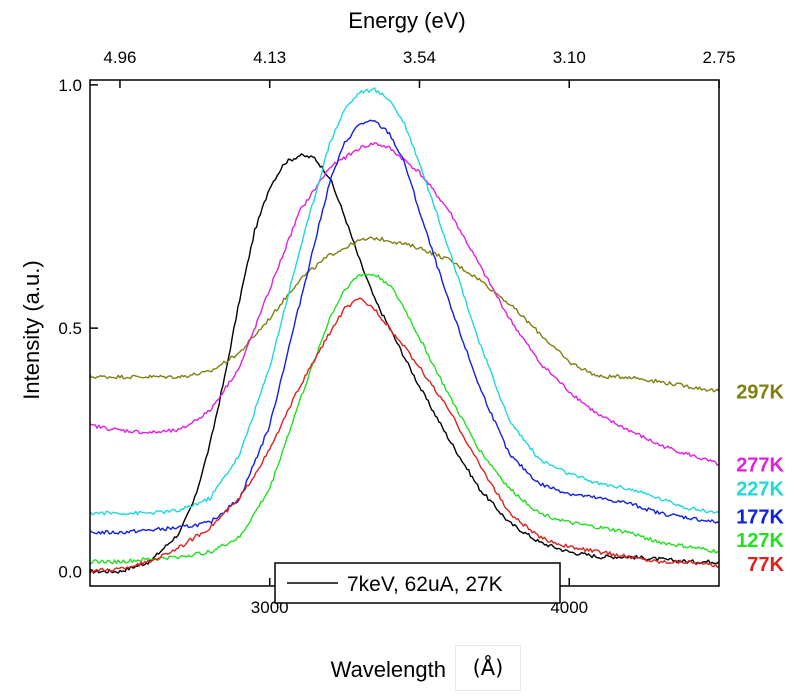 The image size is (787, 698). Describe the element at coordinates (760, 541) in the screenshot. I see `curve-label-127k: 127K` at that location.